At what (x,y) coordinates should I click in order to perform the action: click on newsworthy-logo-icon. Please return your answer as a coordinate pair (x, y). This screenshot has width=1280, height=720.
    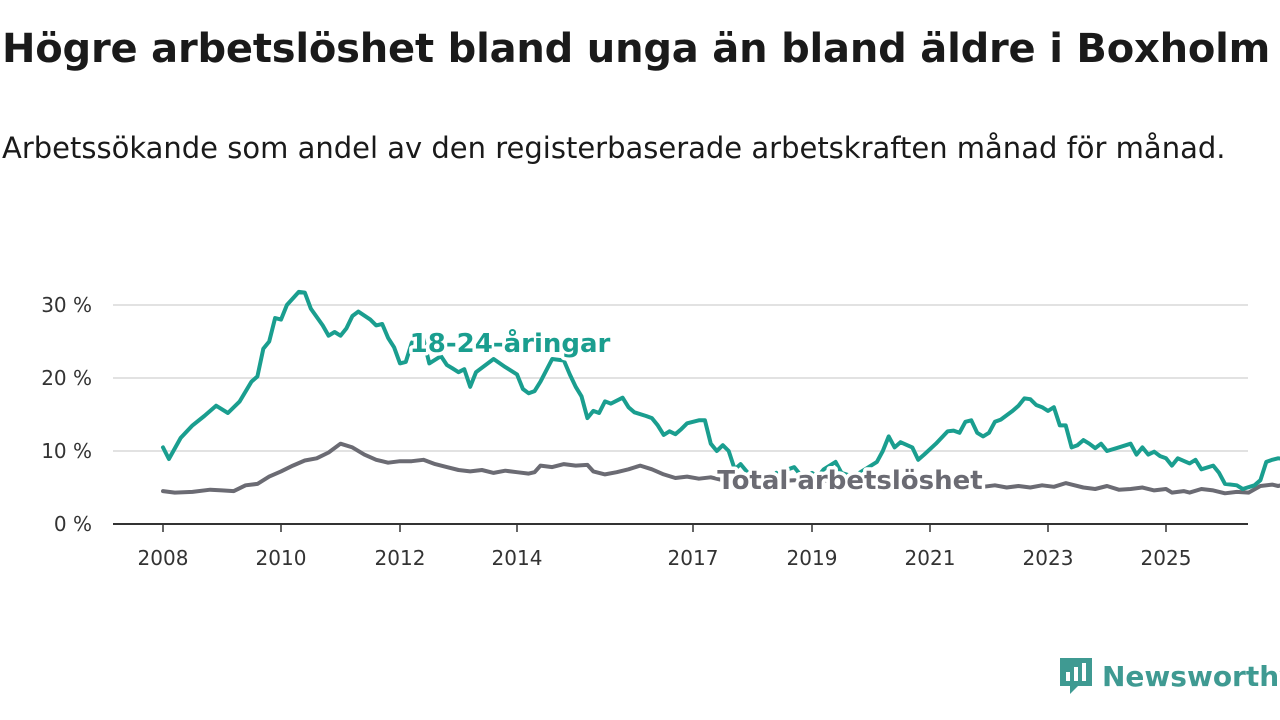
    Looking at the image, I should click on (1076, 676).